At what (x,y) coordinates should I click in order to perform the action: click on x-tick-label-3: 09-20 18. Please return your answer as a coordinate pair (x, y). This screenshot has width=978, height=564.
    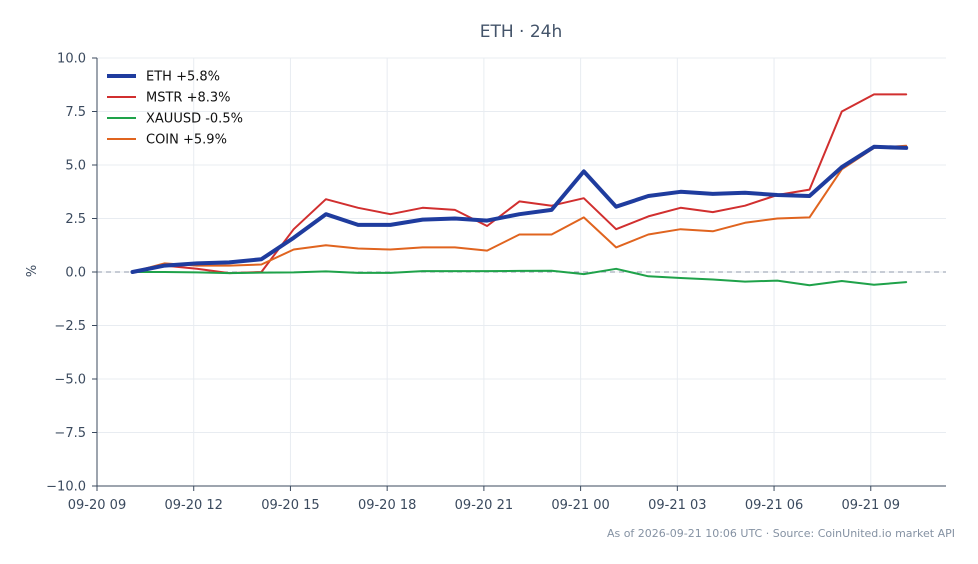
    Looking at the image, I should click on (387, 505).